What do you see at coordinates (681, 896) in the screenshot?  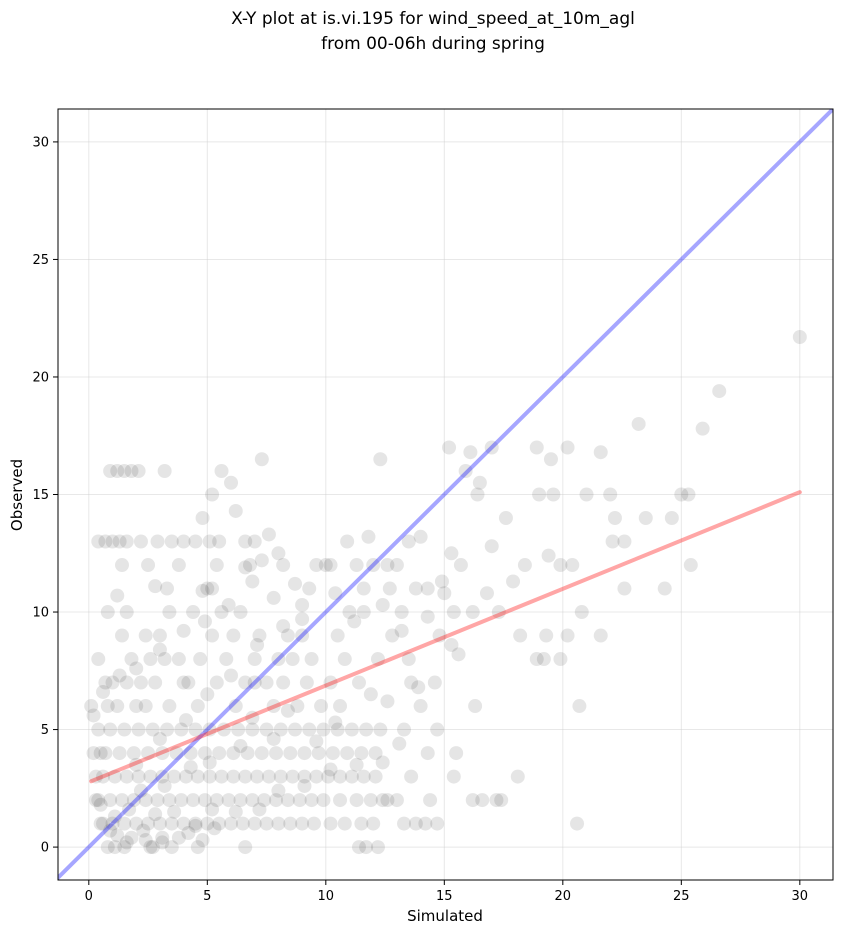 I see `x-tick-label: 25` at bounding box center [681, 896].